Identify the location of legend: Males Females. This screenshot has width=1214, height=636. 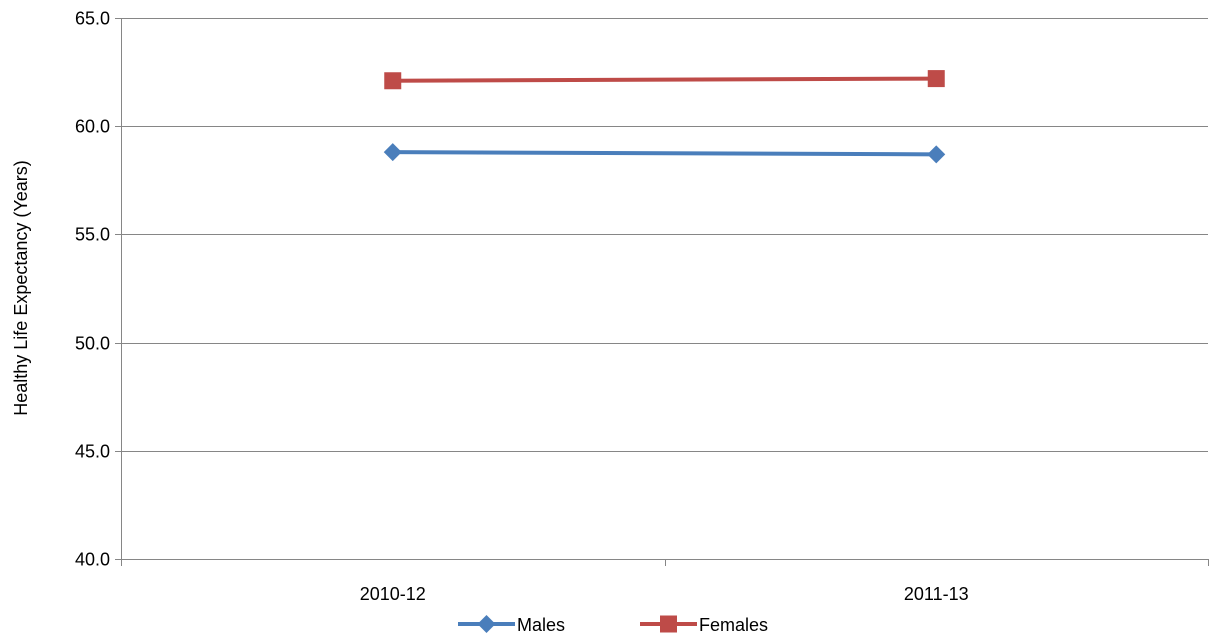
(613, 625).